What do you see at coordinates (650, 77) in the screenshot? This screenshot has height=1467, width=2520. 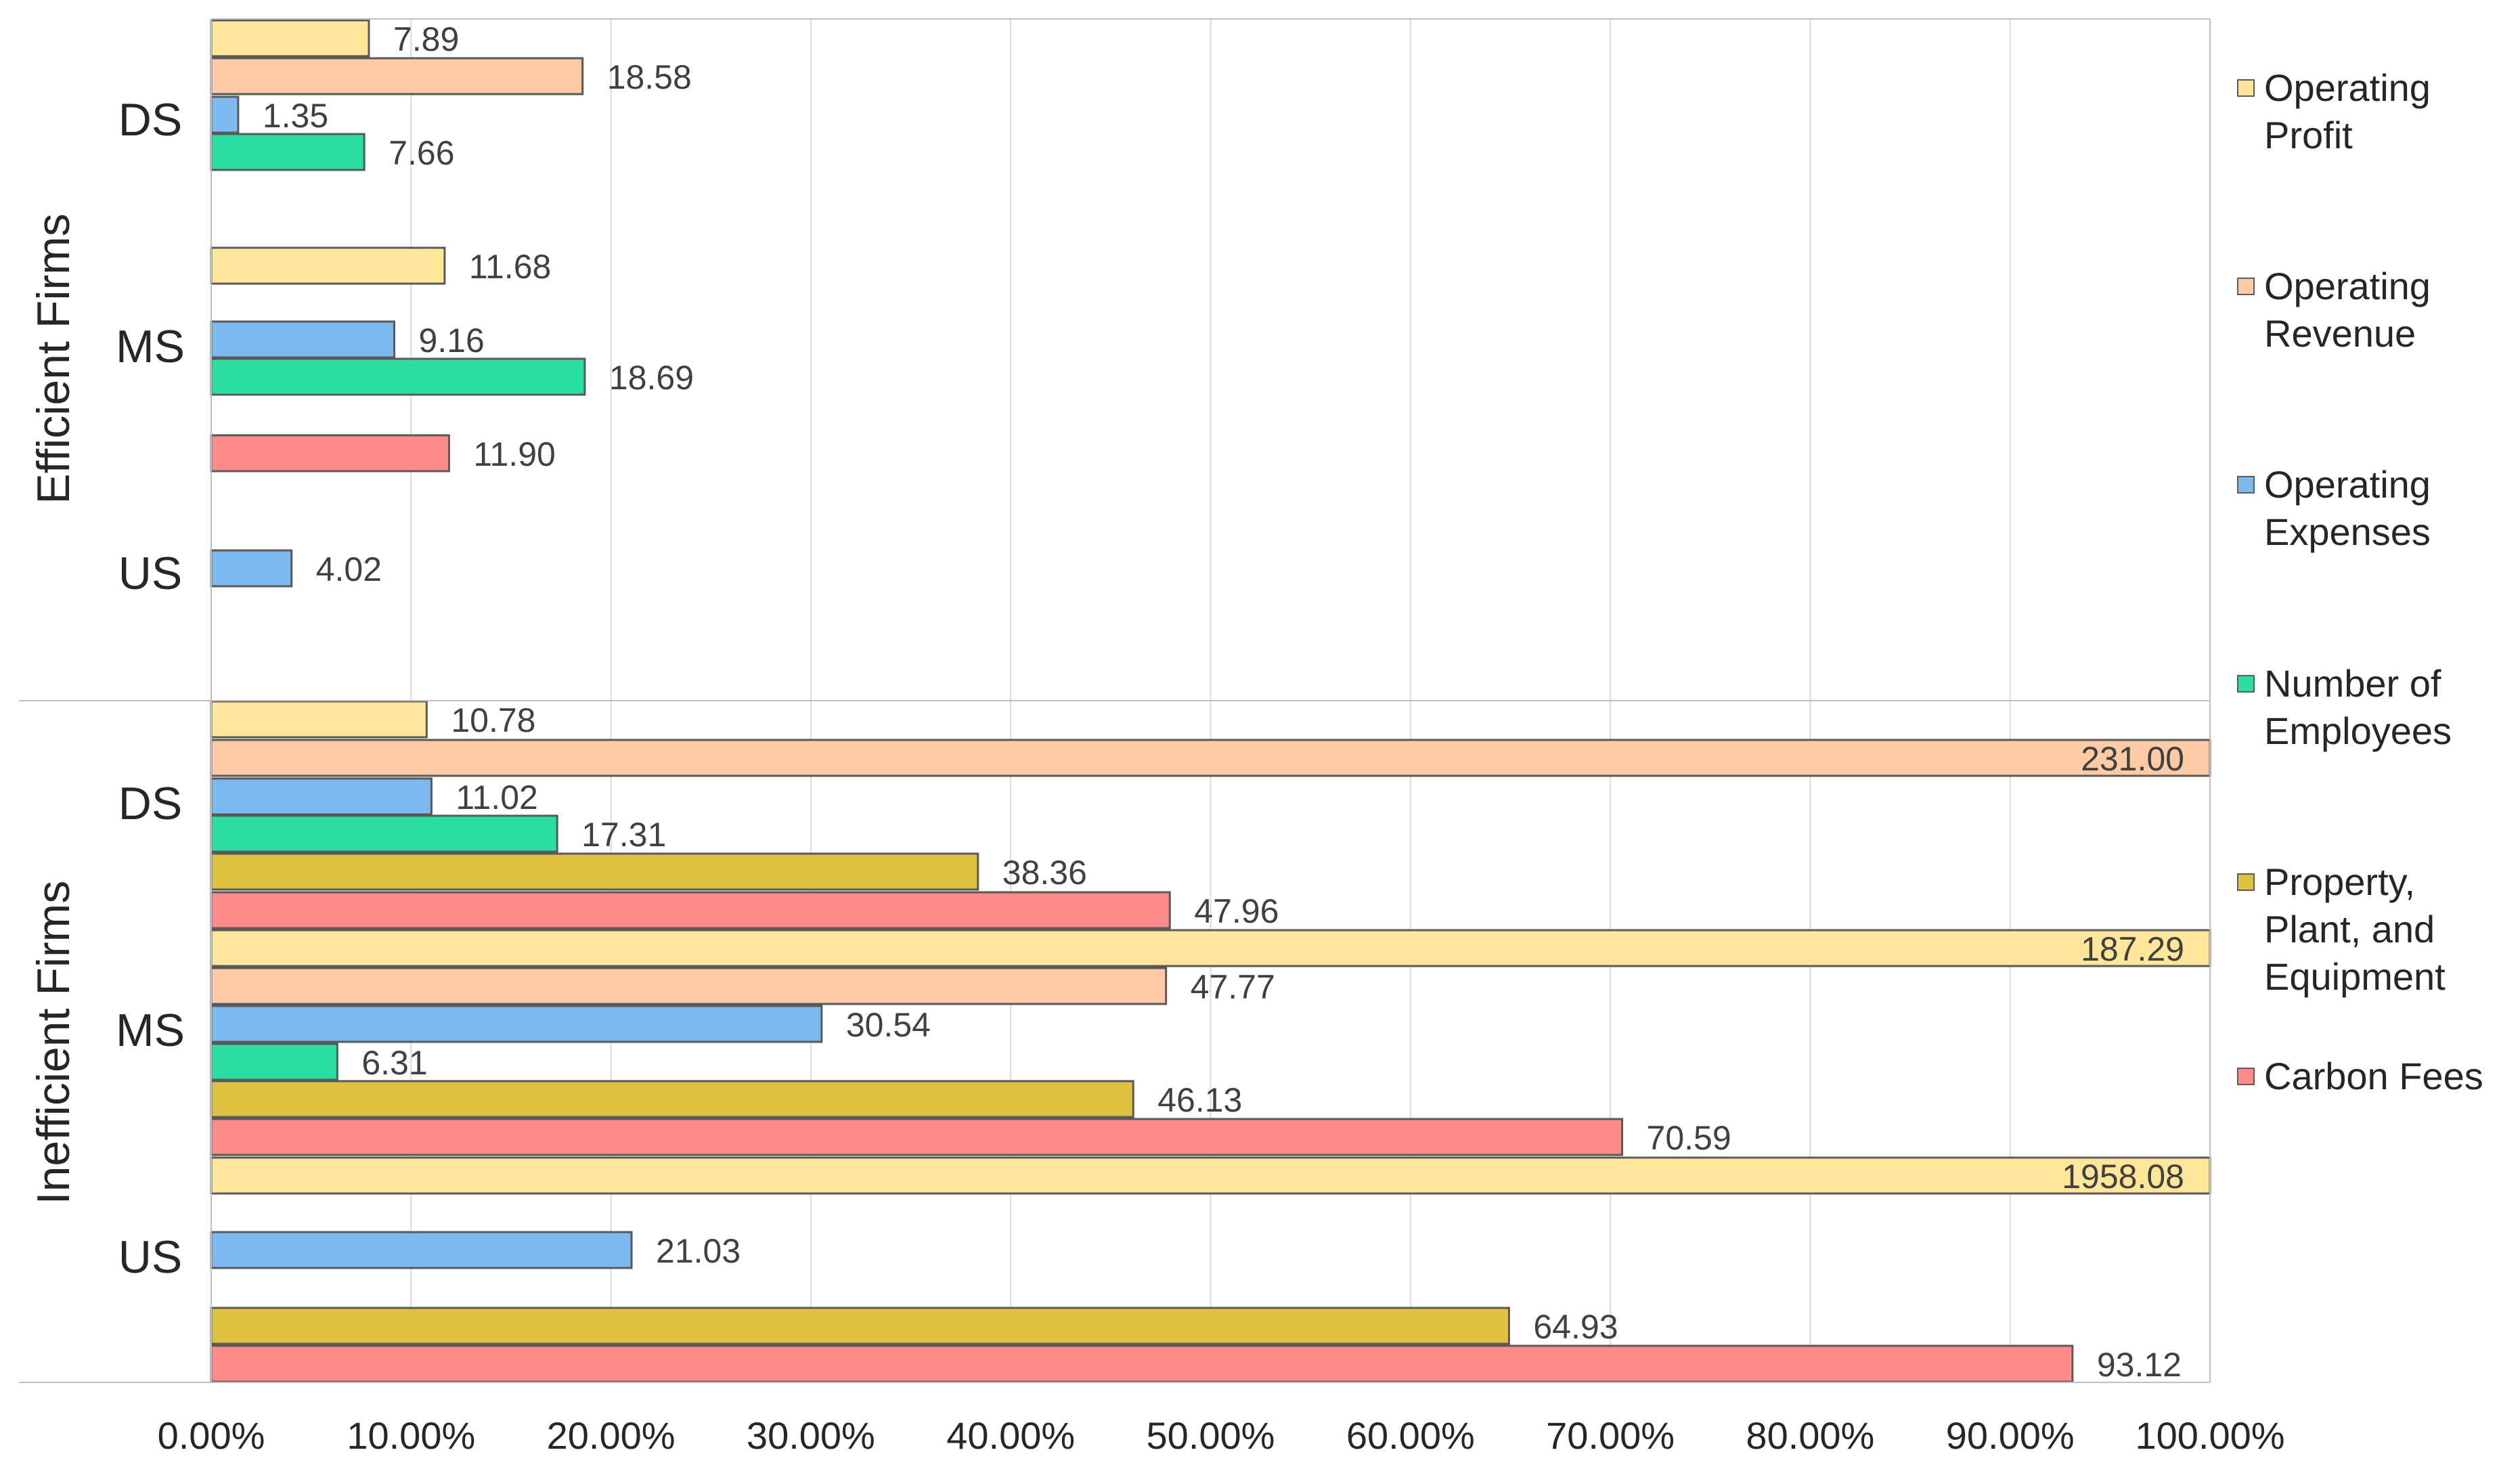 I see `data-label: 18.58` at bounding box center [650, 77].